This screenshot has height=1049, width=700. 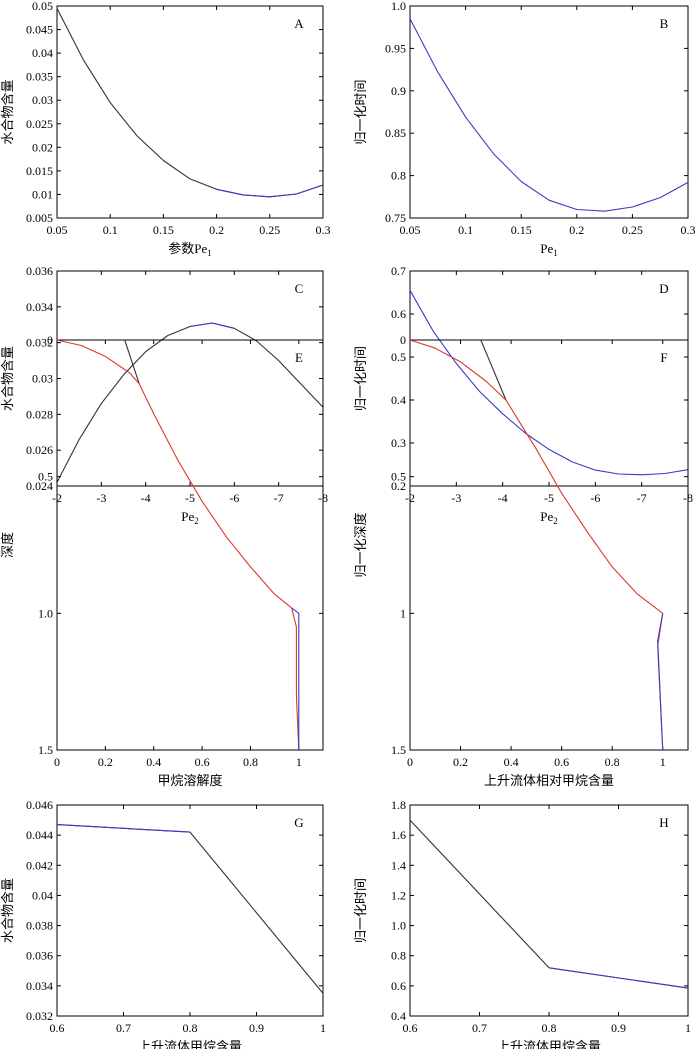 I want to click on y-tick-label: 0.2, so click(x=398, y=486).